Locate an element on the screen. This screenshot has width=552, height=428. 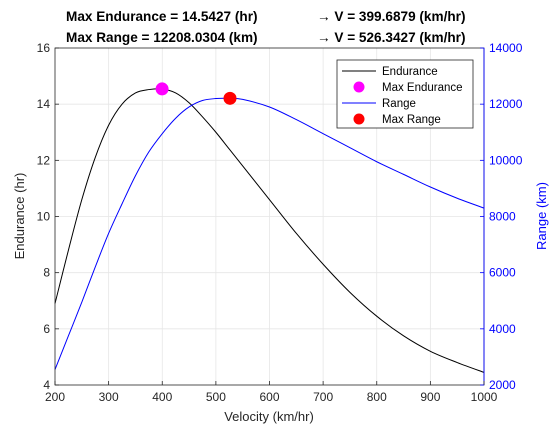
y-left-tick-label: 10 is located at coordinates (44, 217).